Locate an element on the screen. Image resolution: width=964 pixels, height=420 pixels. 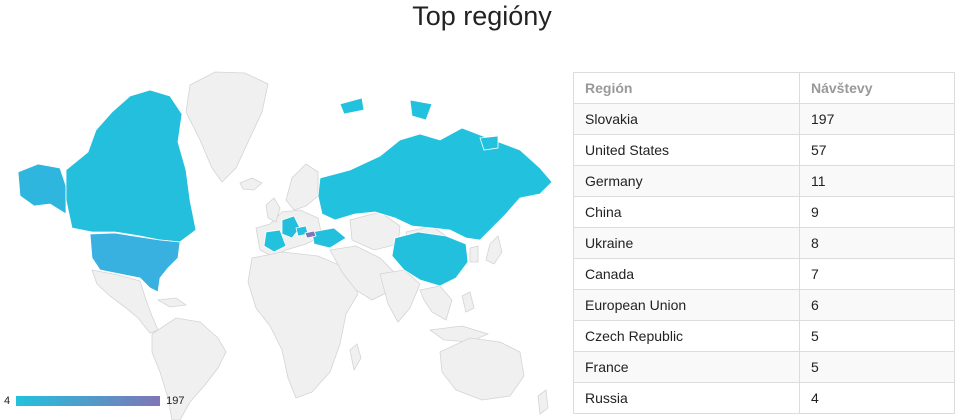
table-header-row: Región Návštevy is located at coordinates (764, 88).